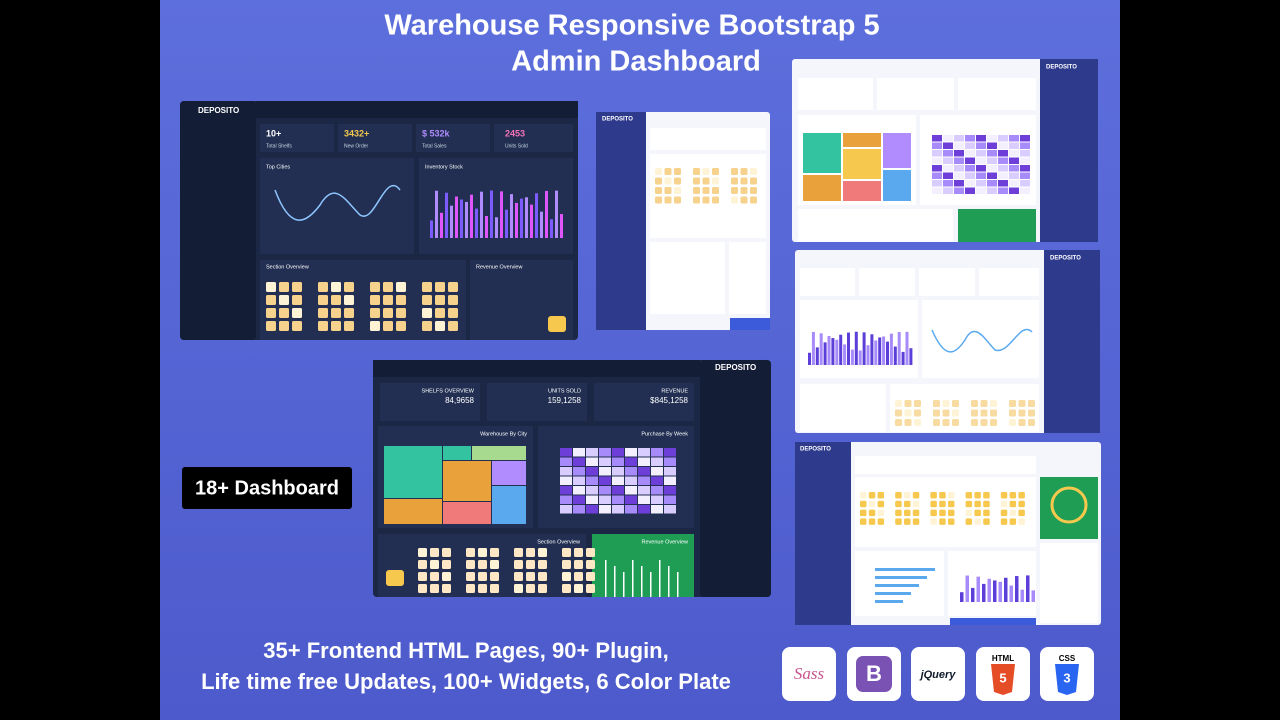 This screenshot has width=1280, height=720. What do you see at coordinates (287, 267) in the screenshot?
I see `card-title: Section Overview` at bounding box center [287, 267].